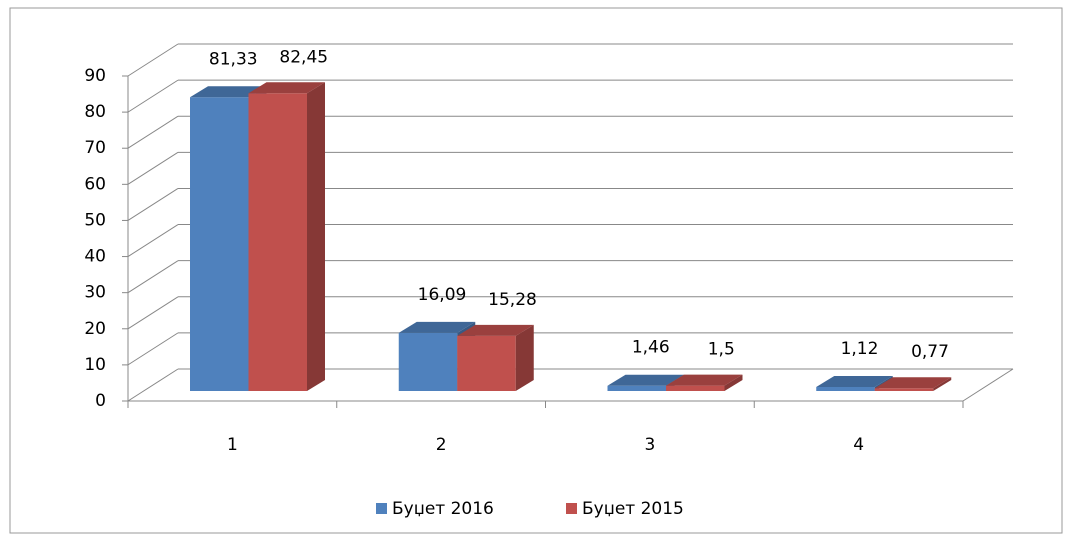 The width and height of the screenshot is (1071, 541). What do you see at coordinates (95, 293) in the screenshot?
I see `y-tick-label: 30` at bounding box center [95, 293].